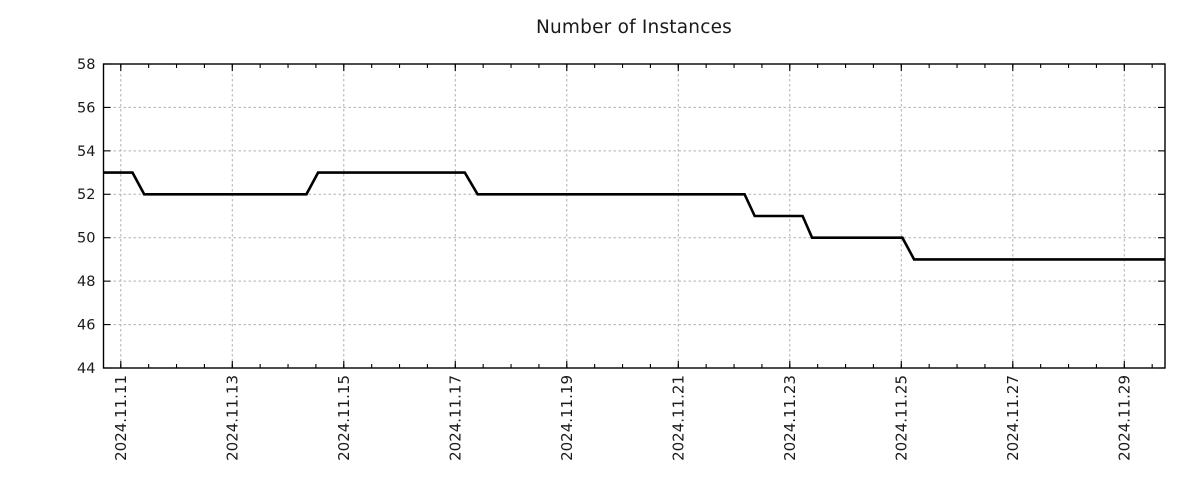 This screenshot has width=1200, height=500. Describe the element at coordinates (121, 418) in the screenshot. I see `x-tick-label: 2024.11.11` at that location.